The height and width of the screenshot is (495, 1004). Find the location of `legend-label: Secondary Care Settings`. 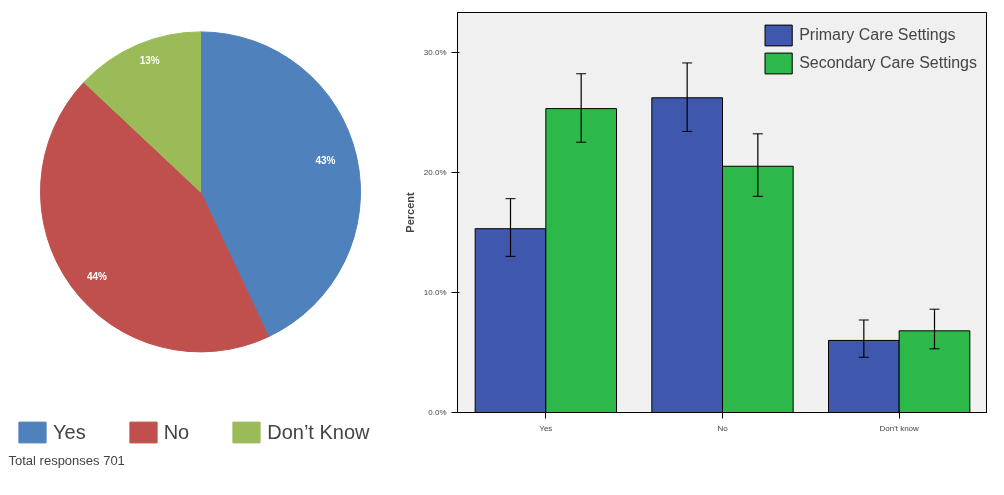

legend-label: Secondary Care Settings is located at coordinates (888, 63).